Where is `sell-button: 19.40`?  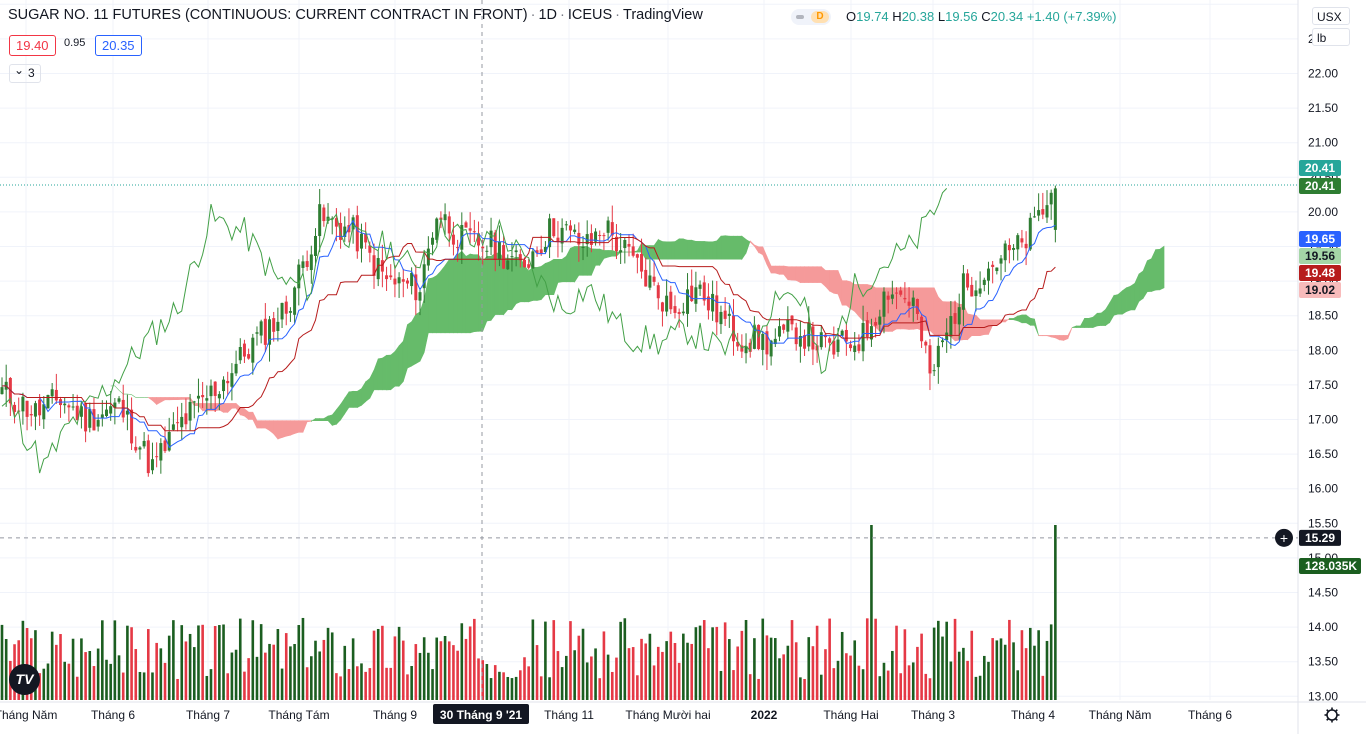
sell-button: 19.40 is located at coordinates (32, 45).